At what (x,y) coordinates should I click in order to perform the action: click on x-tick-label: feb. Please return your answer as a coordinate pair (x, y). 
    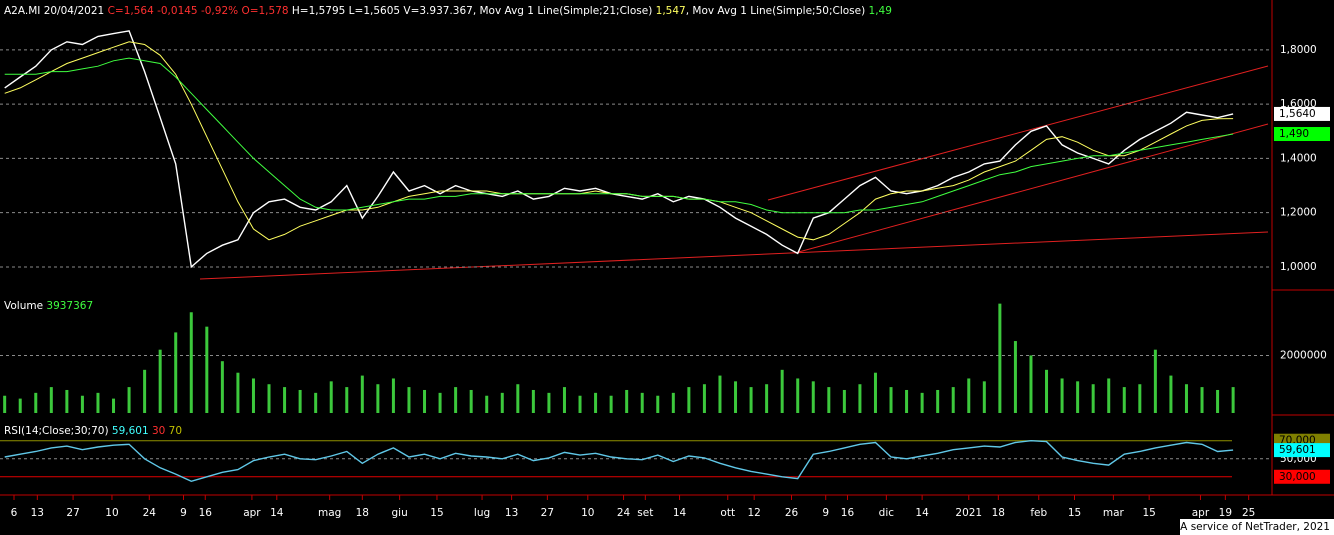
    Looking at the image, I should click on (1038, 513).